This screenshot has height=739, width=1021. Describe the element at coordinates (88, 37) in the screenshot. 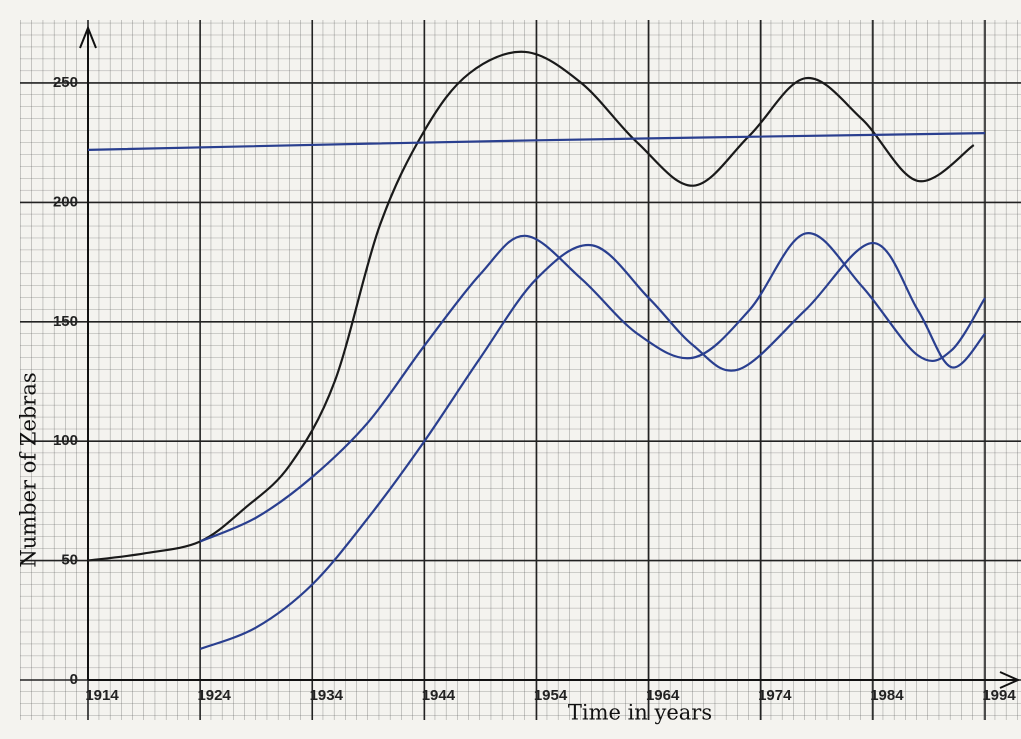

I see `y-axis-arrow` at that location.